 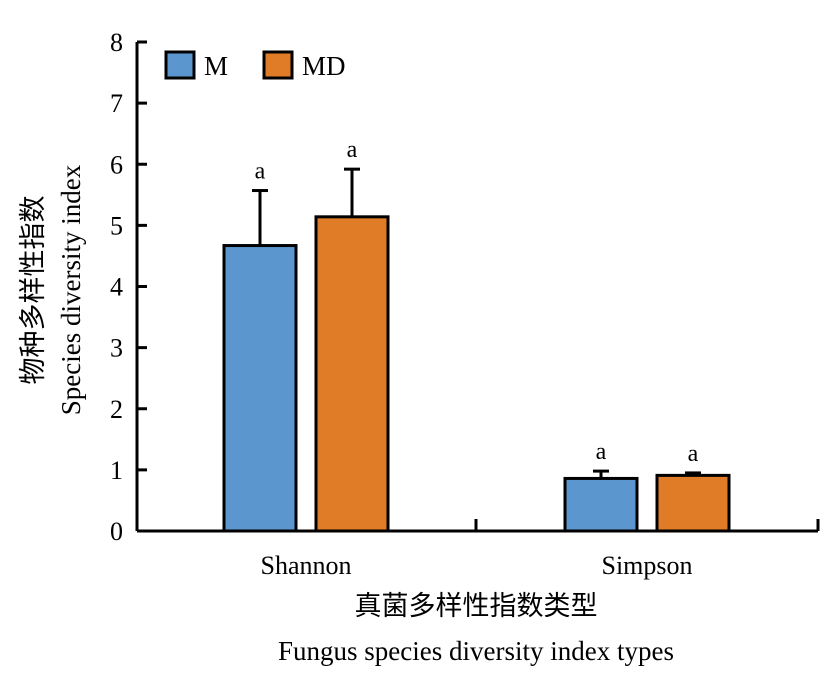 I want to click on y-tick-label: 6, so click(x=116, y=164).